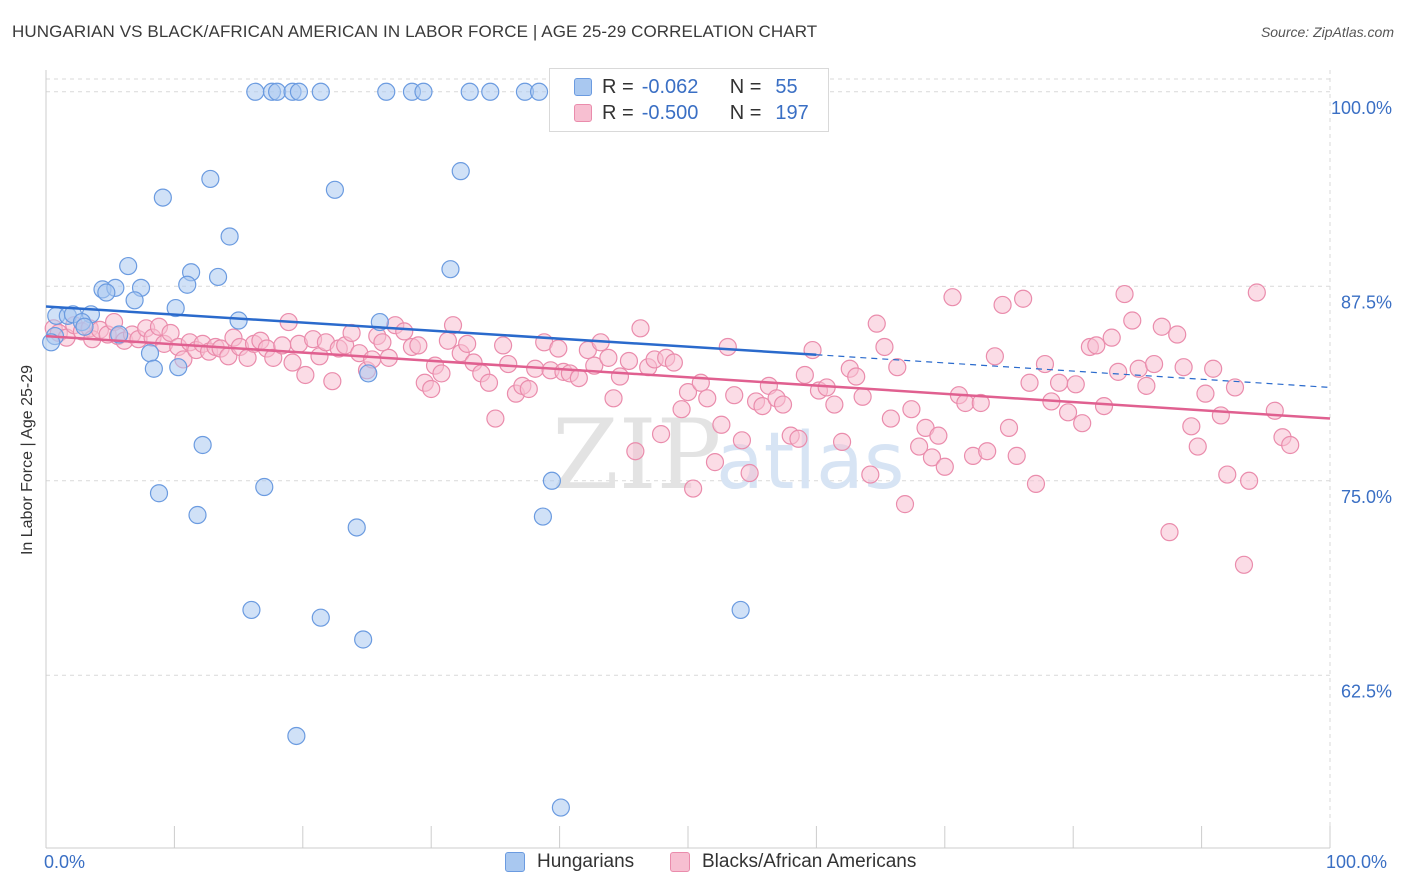 The image size is (1406, 892). I want to click on trend-lines, so click(688, 362).